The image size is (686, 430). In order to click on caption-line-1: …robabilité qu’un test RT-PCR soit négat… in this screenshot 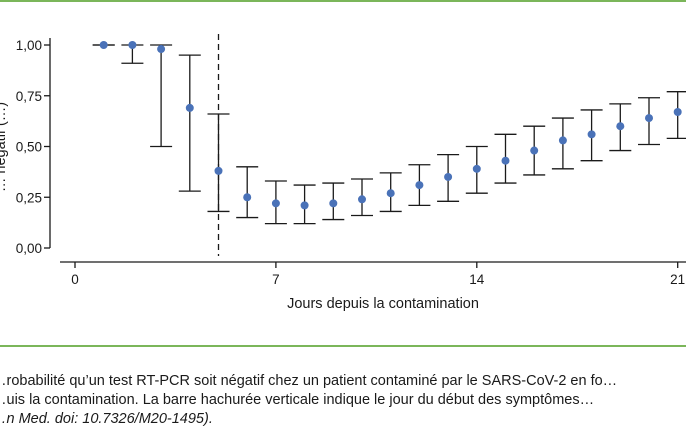, I will do `click(309, 381)`.